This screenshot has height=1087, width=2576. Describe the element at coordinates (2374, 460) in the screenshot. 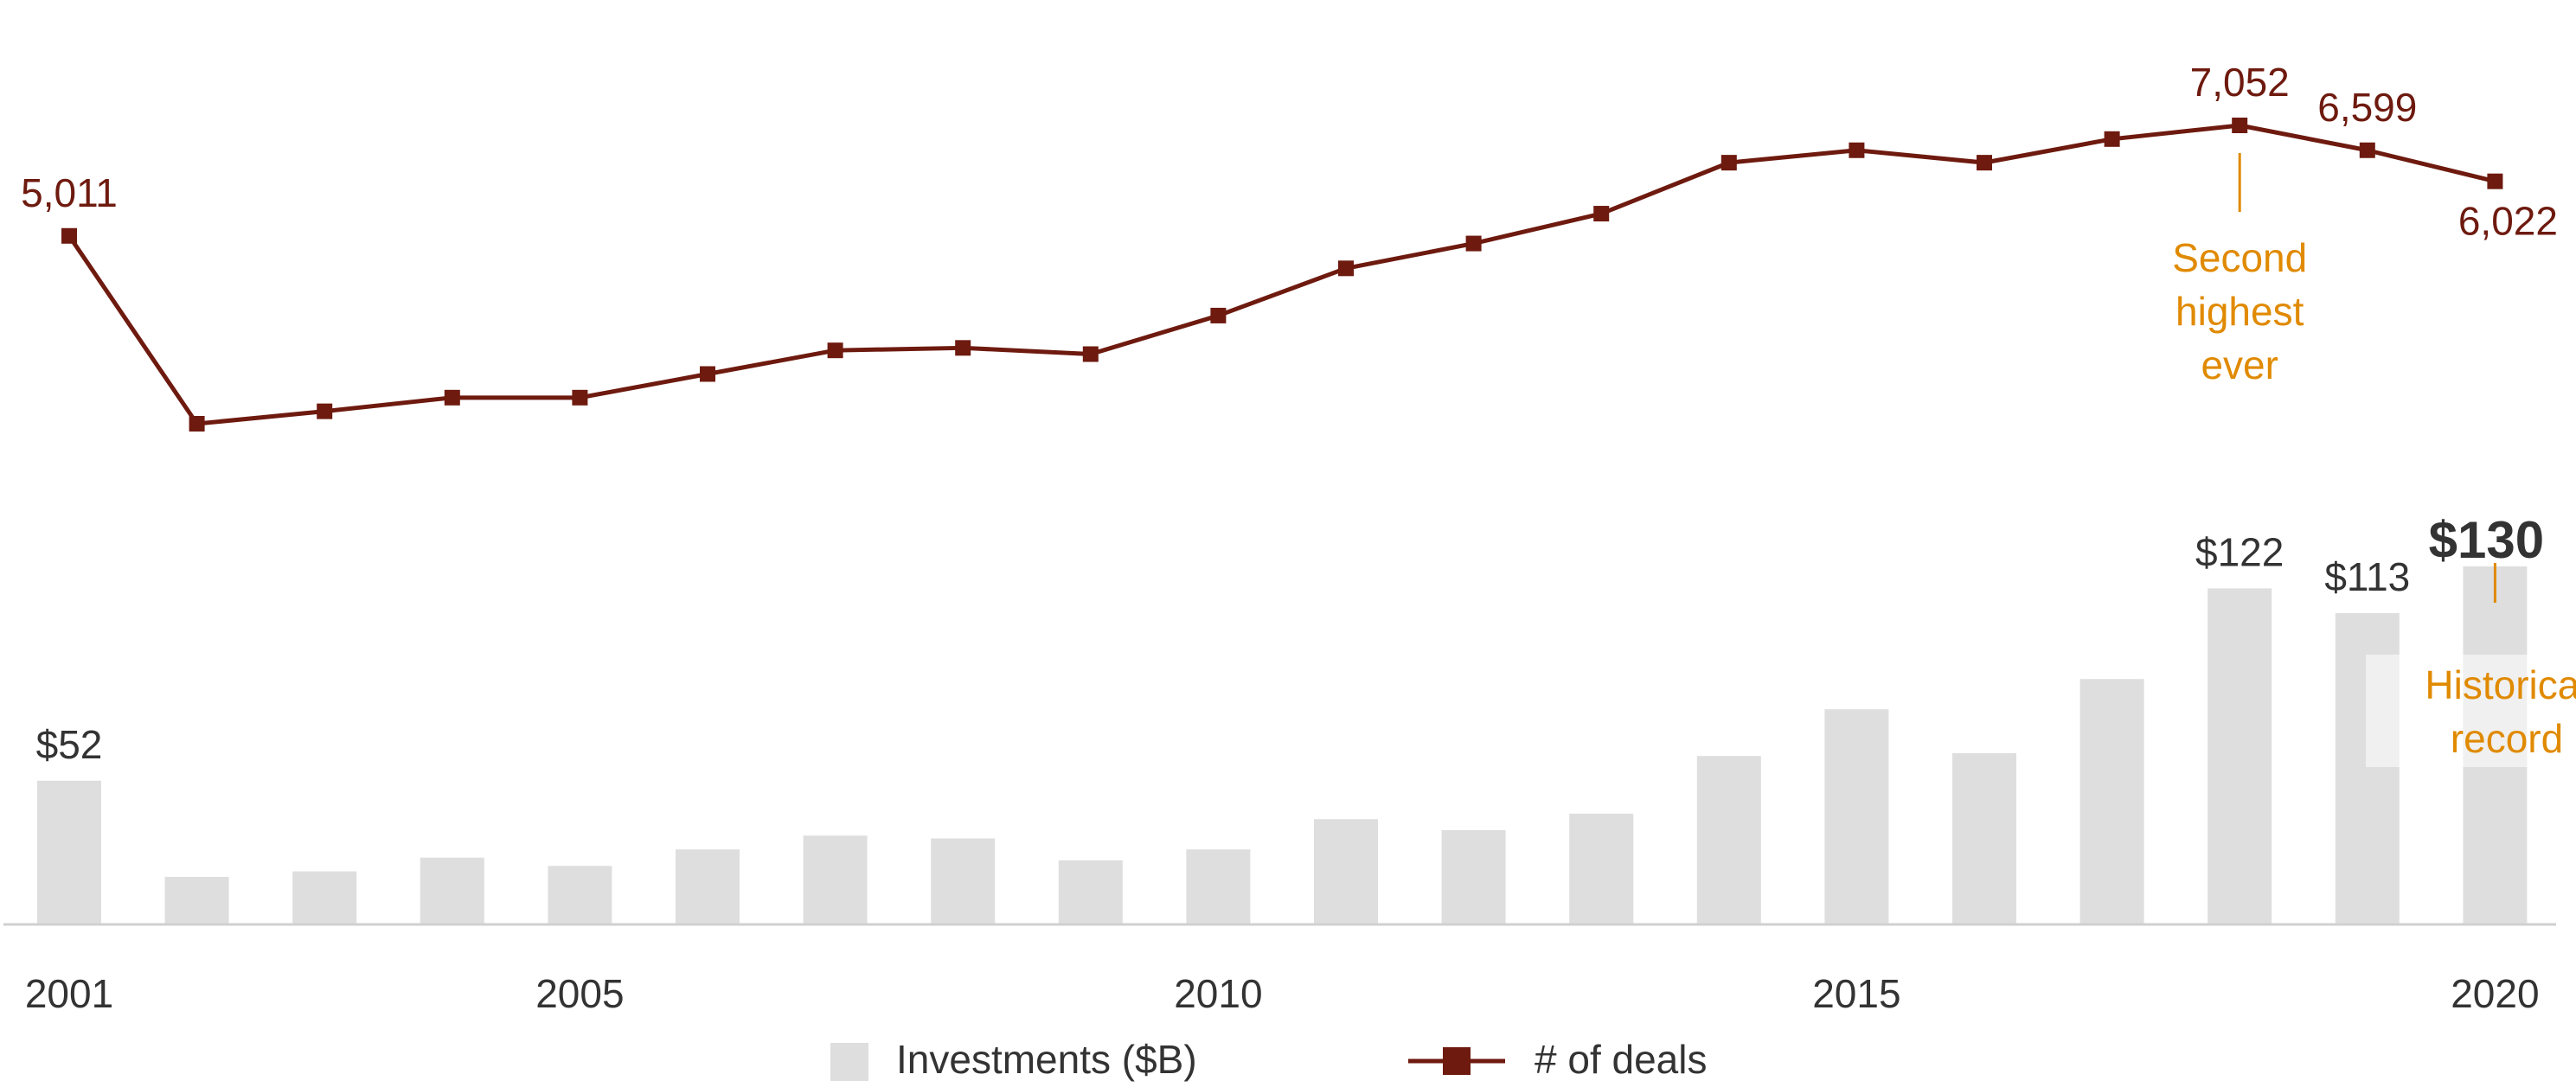

I see `annotations: Second highest ever Historical record` at that location.